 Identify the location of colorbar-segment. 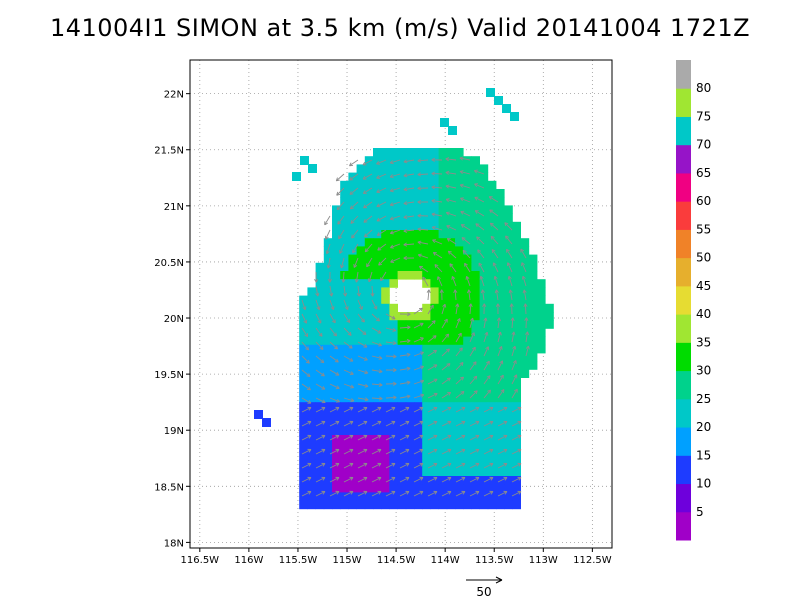
(683, 272).